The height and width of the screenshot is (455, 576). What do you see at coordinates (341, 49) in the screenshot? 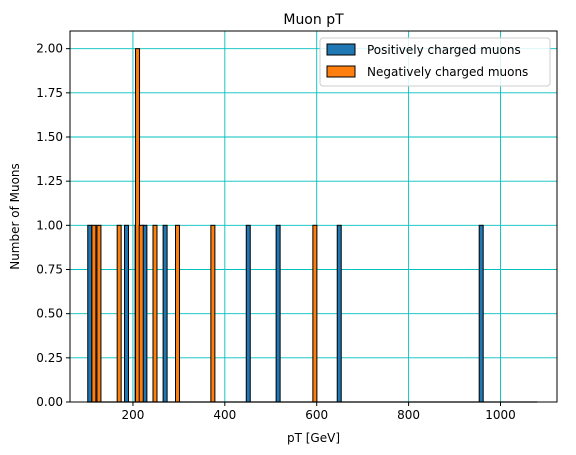
I see `legend-swatch-positive` at bounding box center [341, 49].